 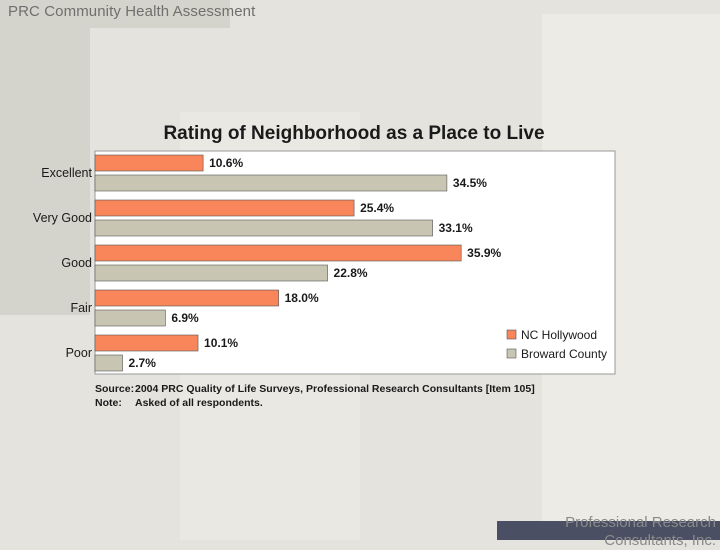 I want to click on bar-value-label: 6.9%, so click(x=185, y=318).